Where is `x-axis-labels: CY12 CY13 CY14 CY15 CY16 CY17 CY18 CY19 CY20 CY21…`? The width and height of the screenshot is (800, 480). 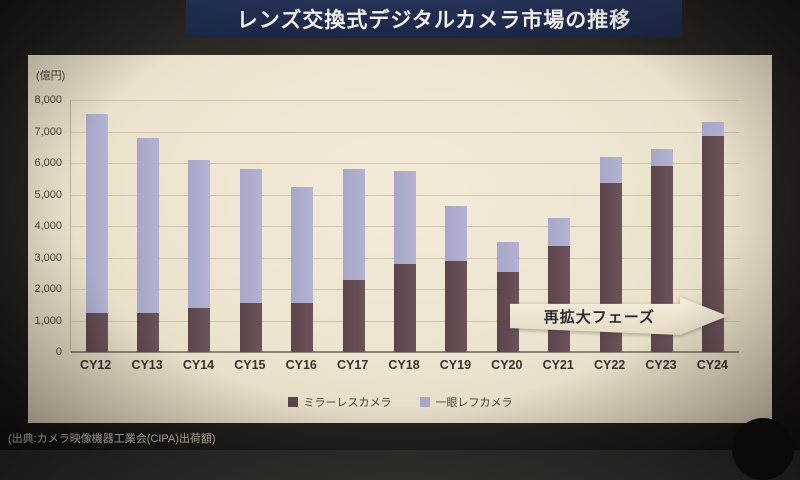 x-axis-labels: CY12 CY13 CY14 CY15 CY16 CY17 CY18 CY19 CY20 CY21… is located at coordinates (404, 365).